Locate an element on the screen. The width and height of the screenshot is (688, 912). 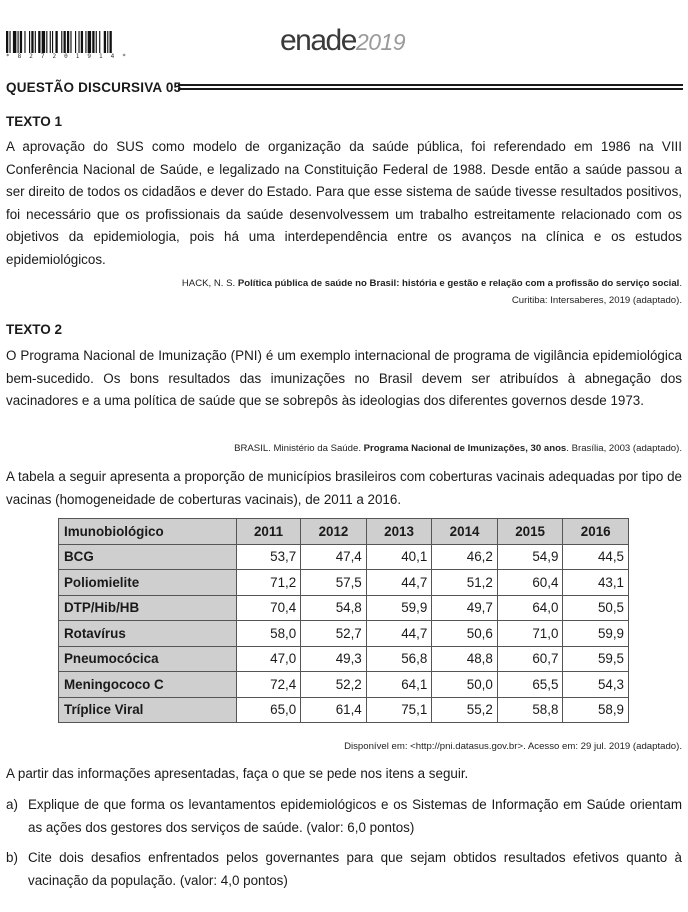
table-cell: 71,2 is located at coordinates (268, 582).